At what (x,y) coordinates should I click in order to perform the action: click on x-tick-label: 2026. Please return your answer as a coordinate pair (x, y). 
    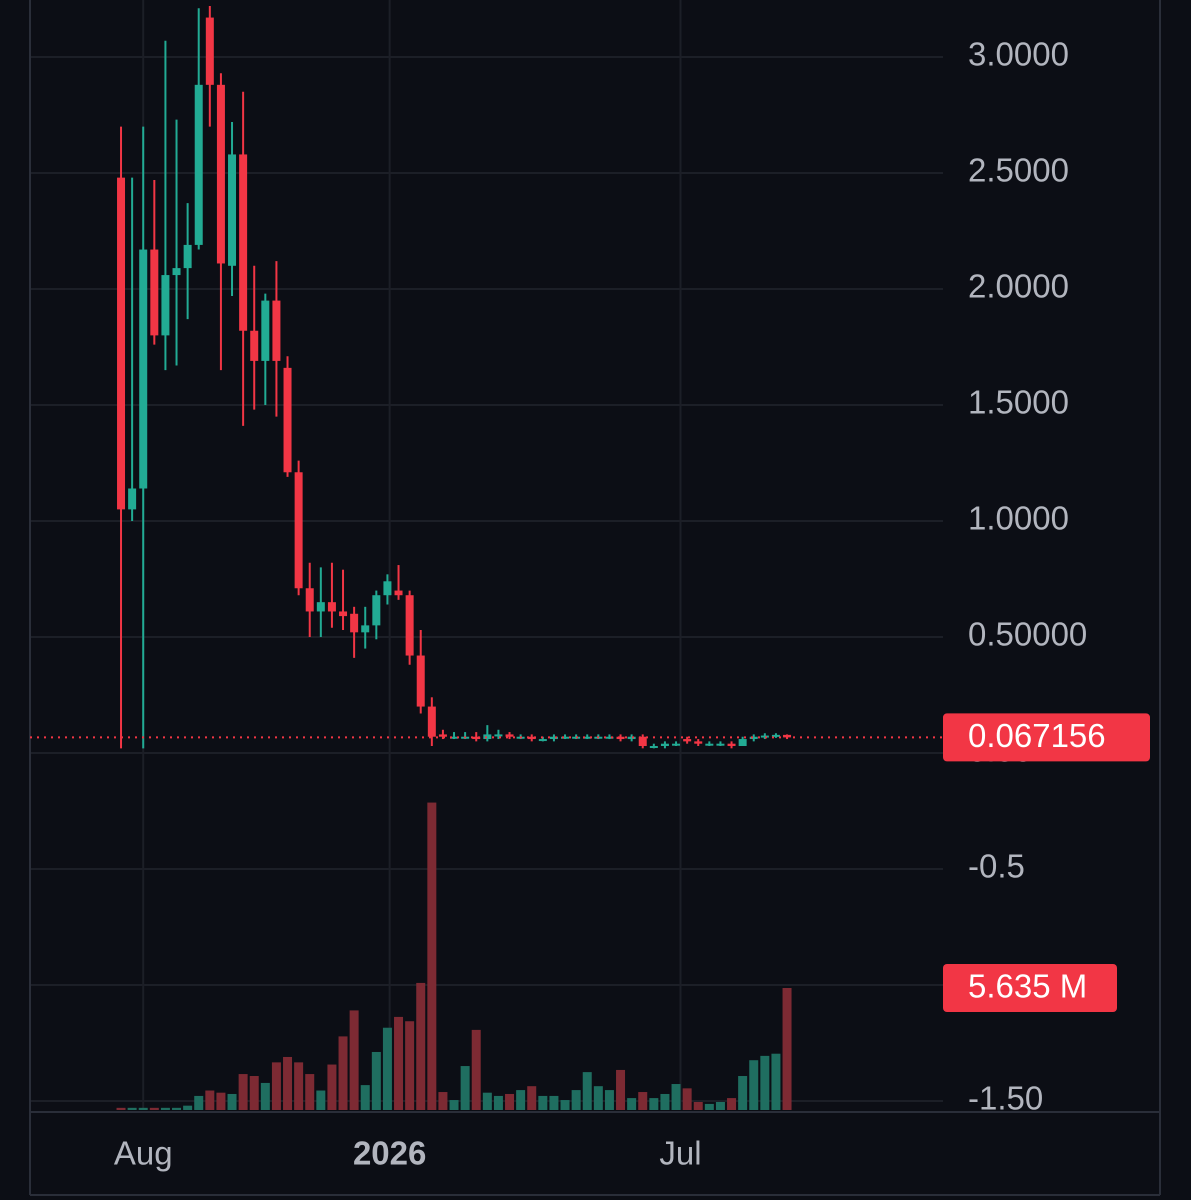
    Looking at the image, I should click on (389, 1153).